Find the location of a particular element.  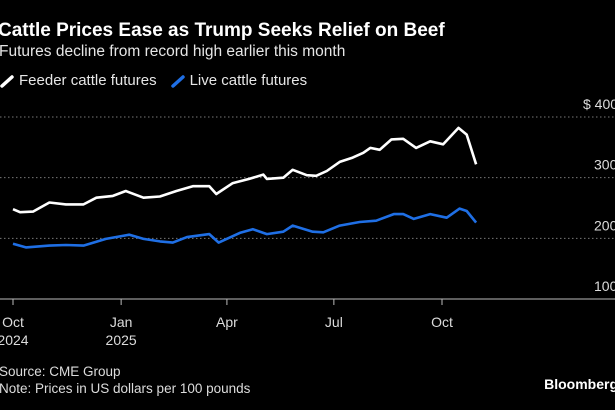

series-line-live is located at coordinates (245, 228).